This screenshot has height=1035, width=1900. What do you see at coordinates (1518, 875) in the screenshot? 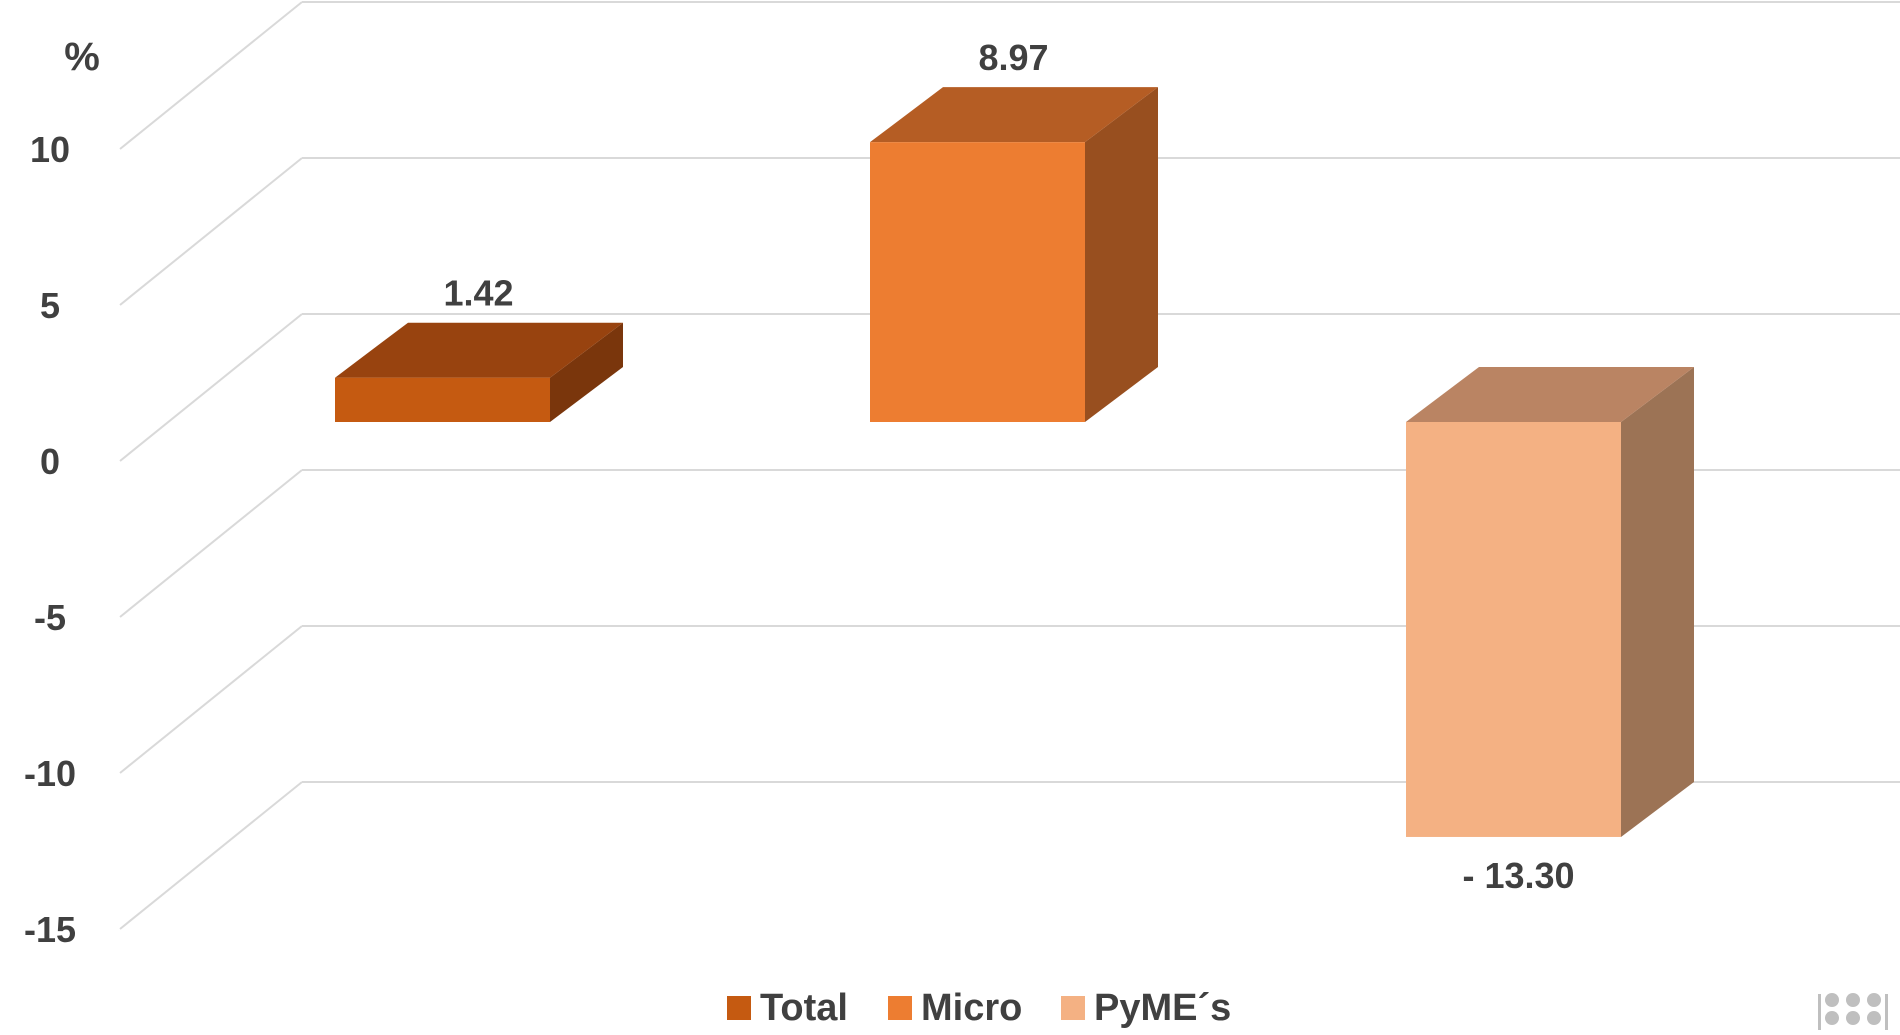
I see `data-label: - 13.30` at bounding box center [1518, 875].